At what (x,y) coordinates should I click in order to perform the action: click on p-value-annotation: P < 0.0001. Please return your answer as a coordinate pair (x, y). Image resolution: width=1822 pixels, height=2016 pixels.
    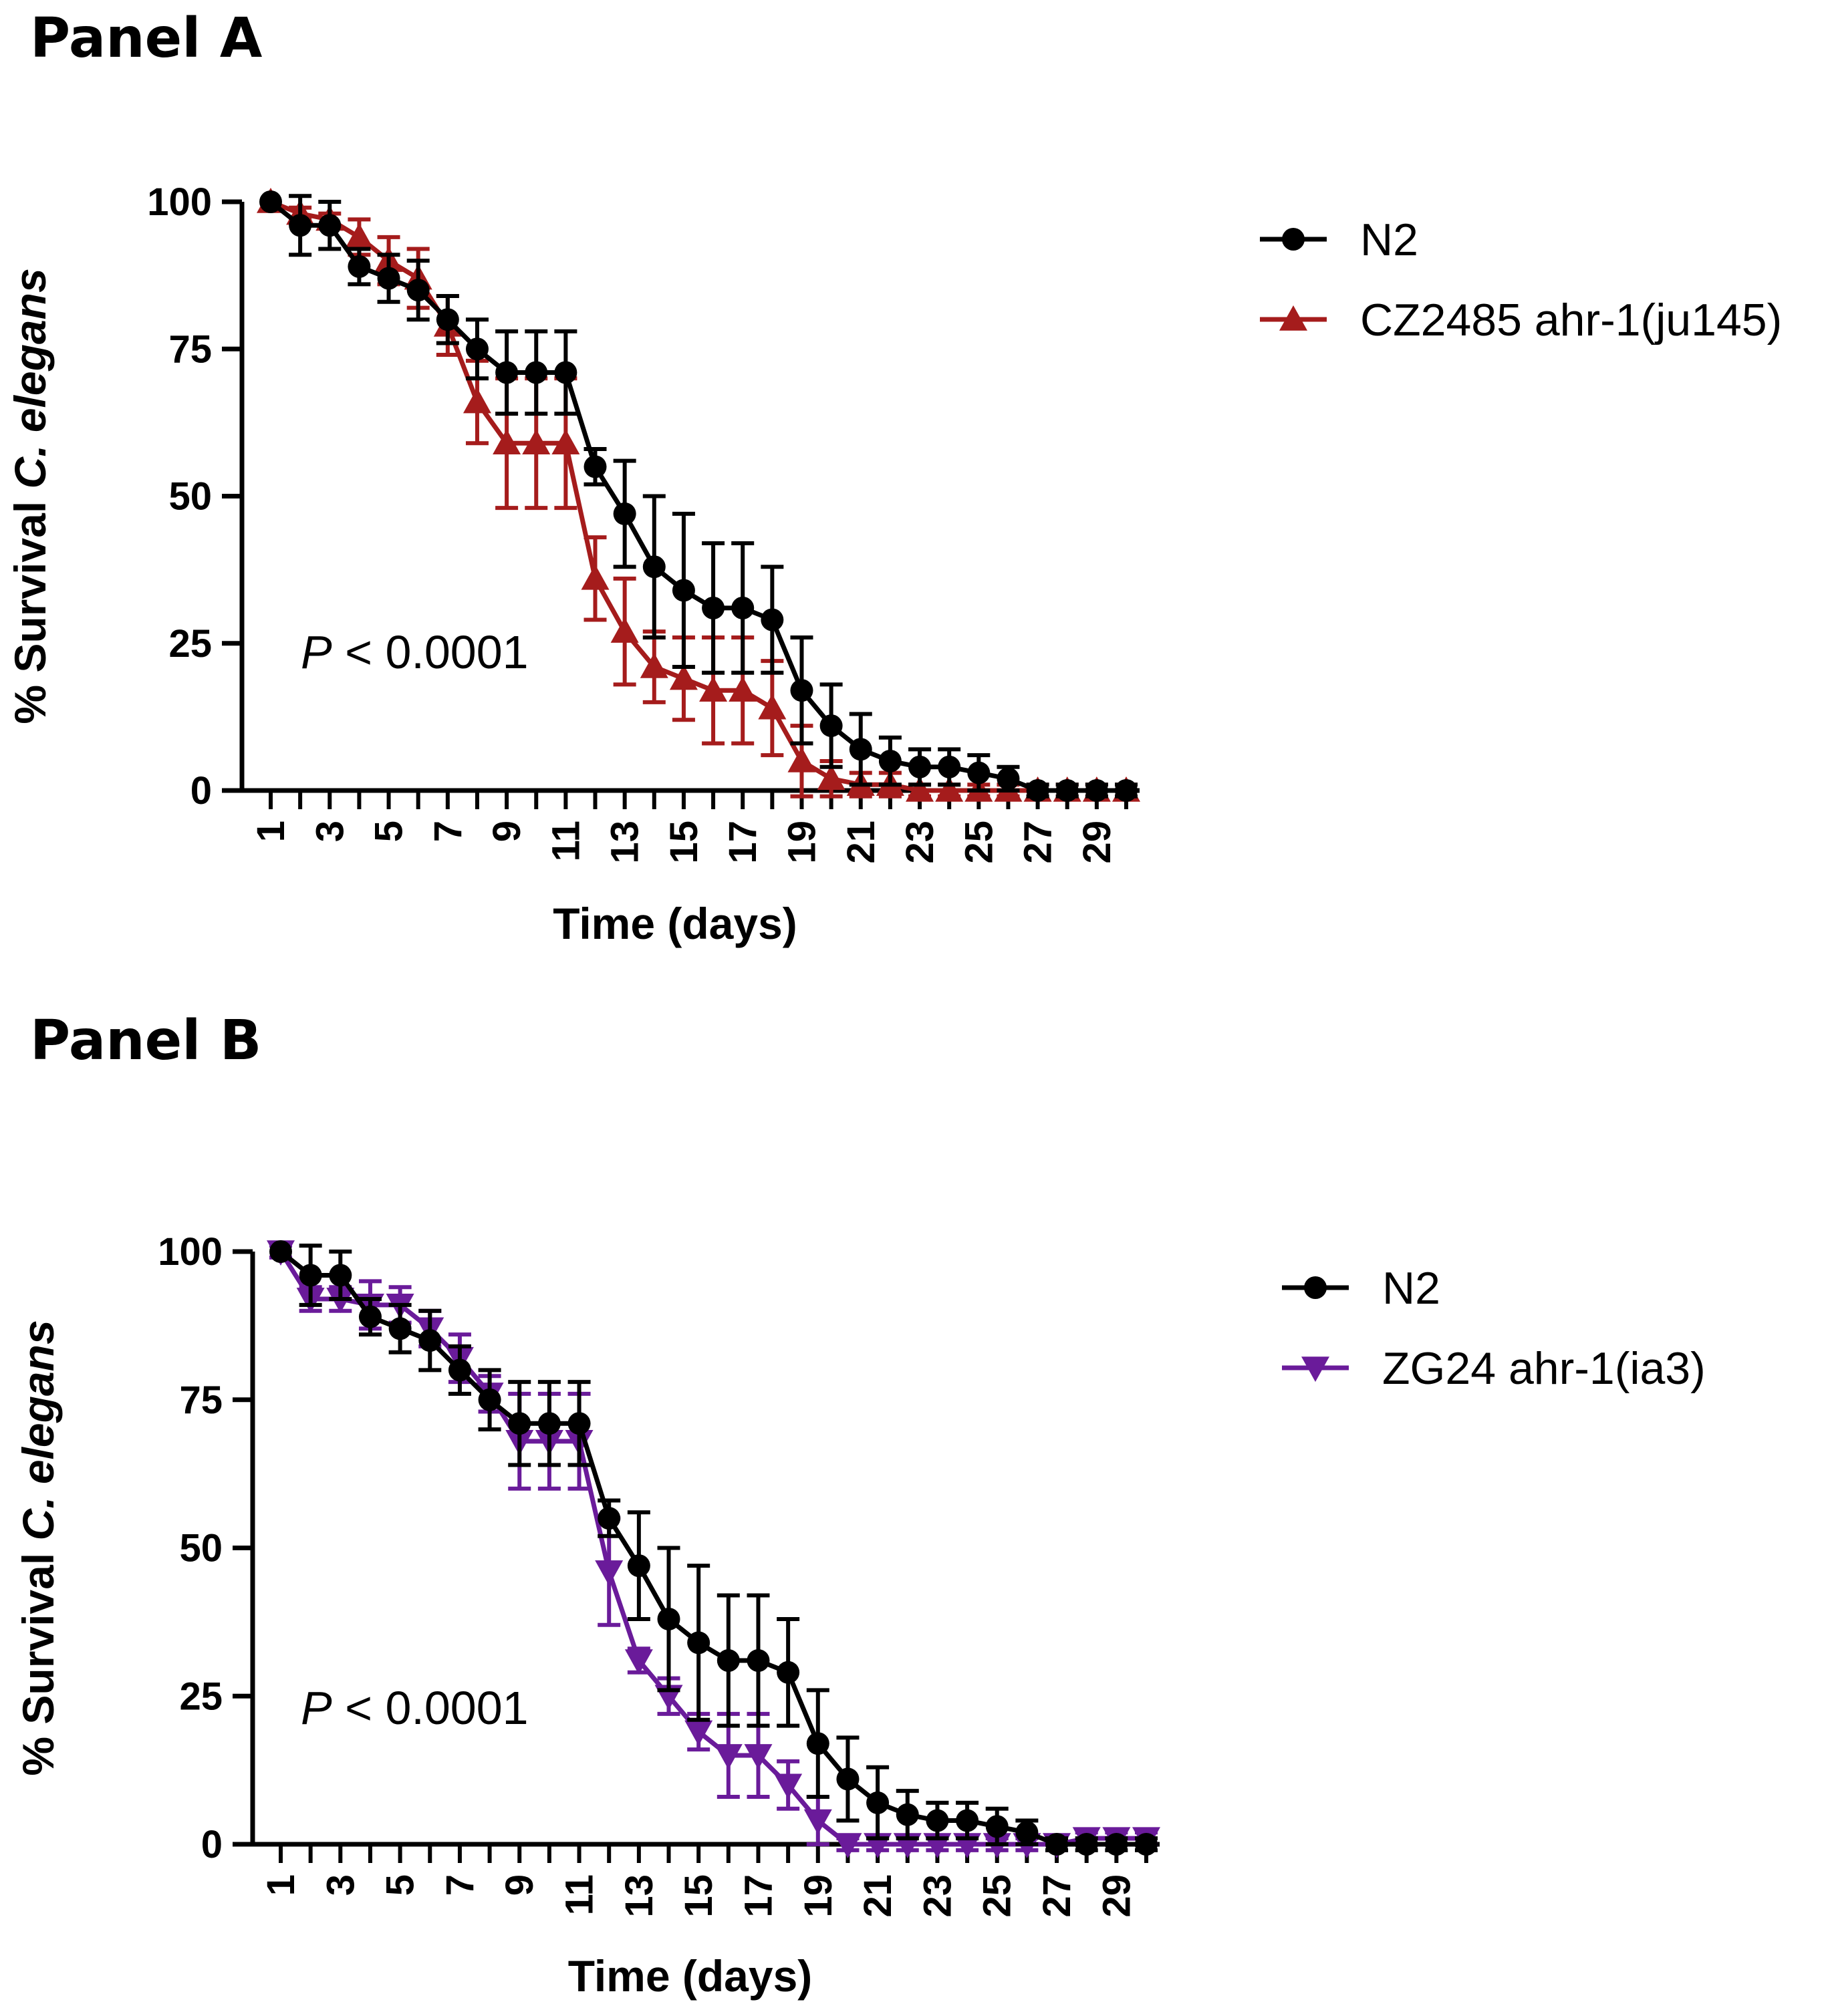
    Looking at the image, I should click on (415, 652).